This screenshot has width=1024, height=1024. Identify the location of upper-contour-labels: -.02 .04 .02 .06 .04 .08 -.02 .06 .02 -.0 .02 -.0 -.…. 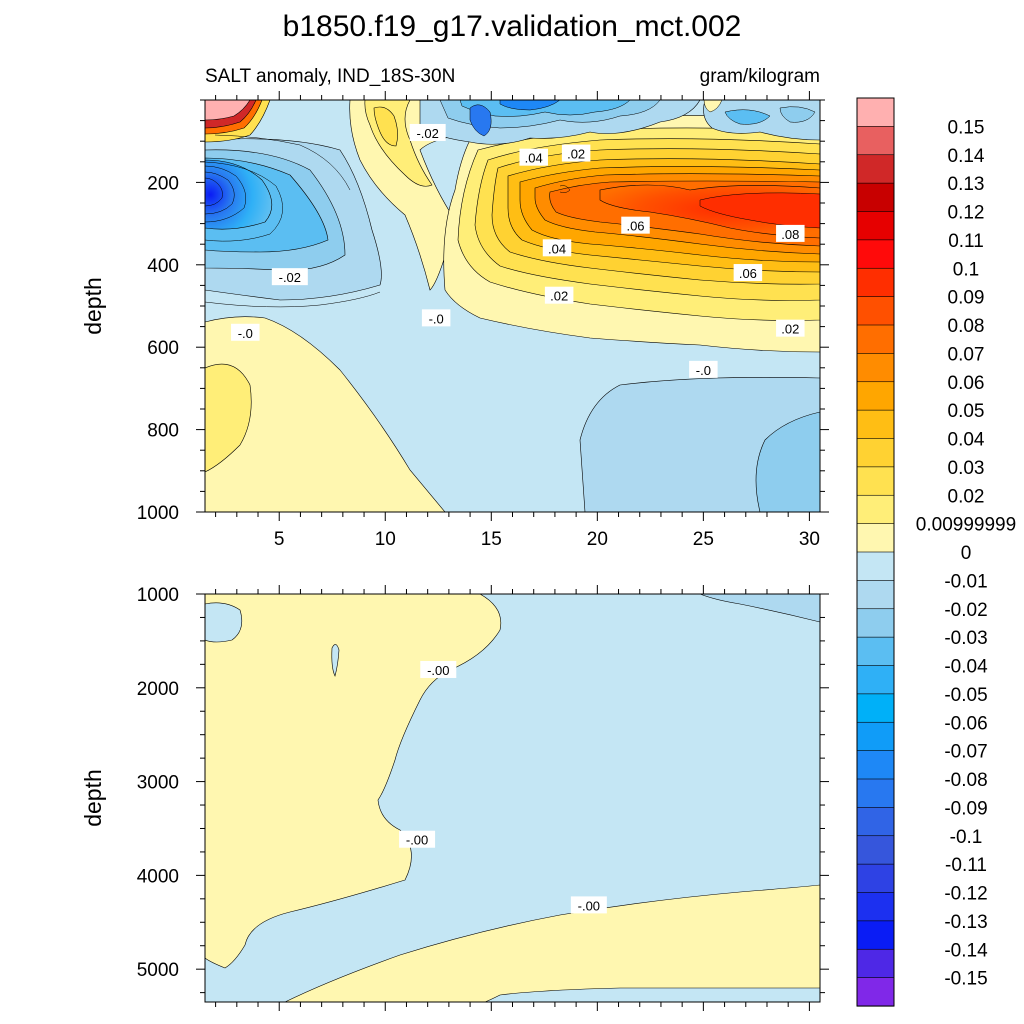
(518, 250).